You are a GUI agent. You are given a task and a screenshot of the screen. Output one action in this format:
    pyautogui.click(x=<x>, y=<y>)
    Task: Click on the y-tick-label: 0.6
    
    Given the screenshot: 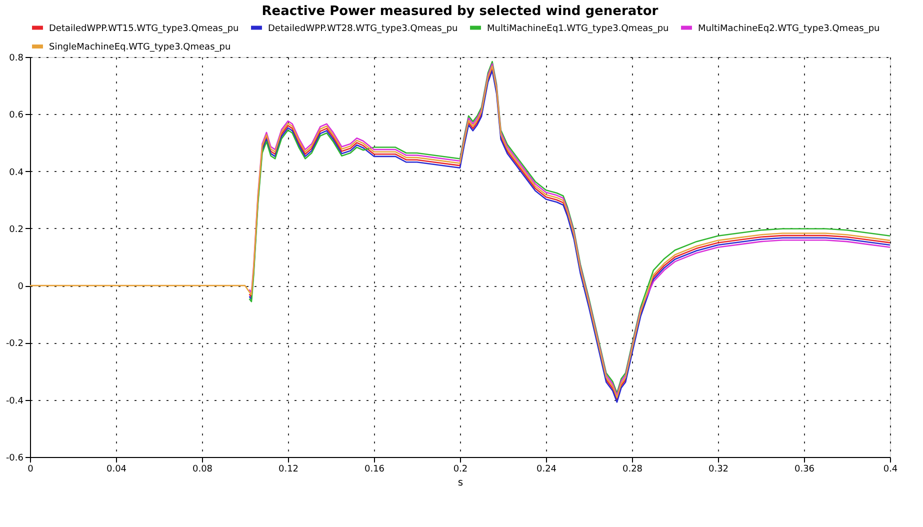 What is the action you would take?
    pyautogui.click(x=16, y=115)
    